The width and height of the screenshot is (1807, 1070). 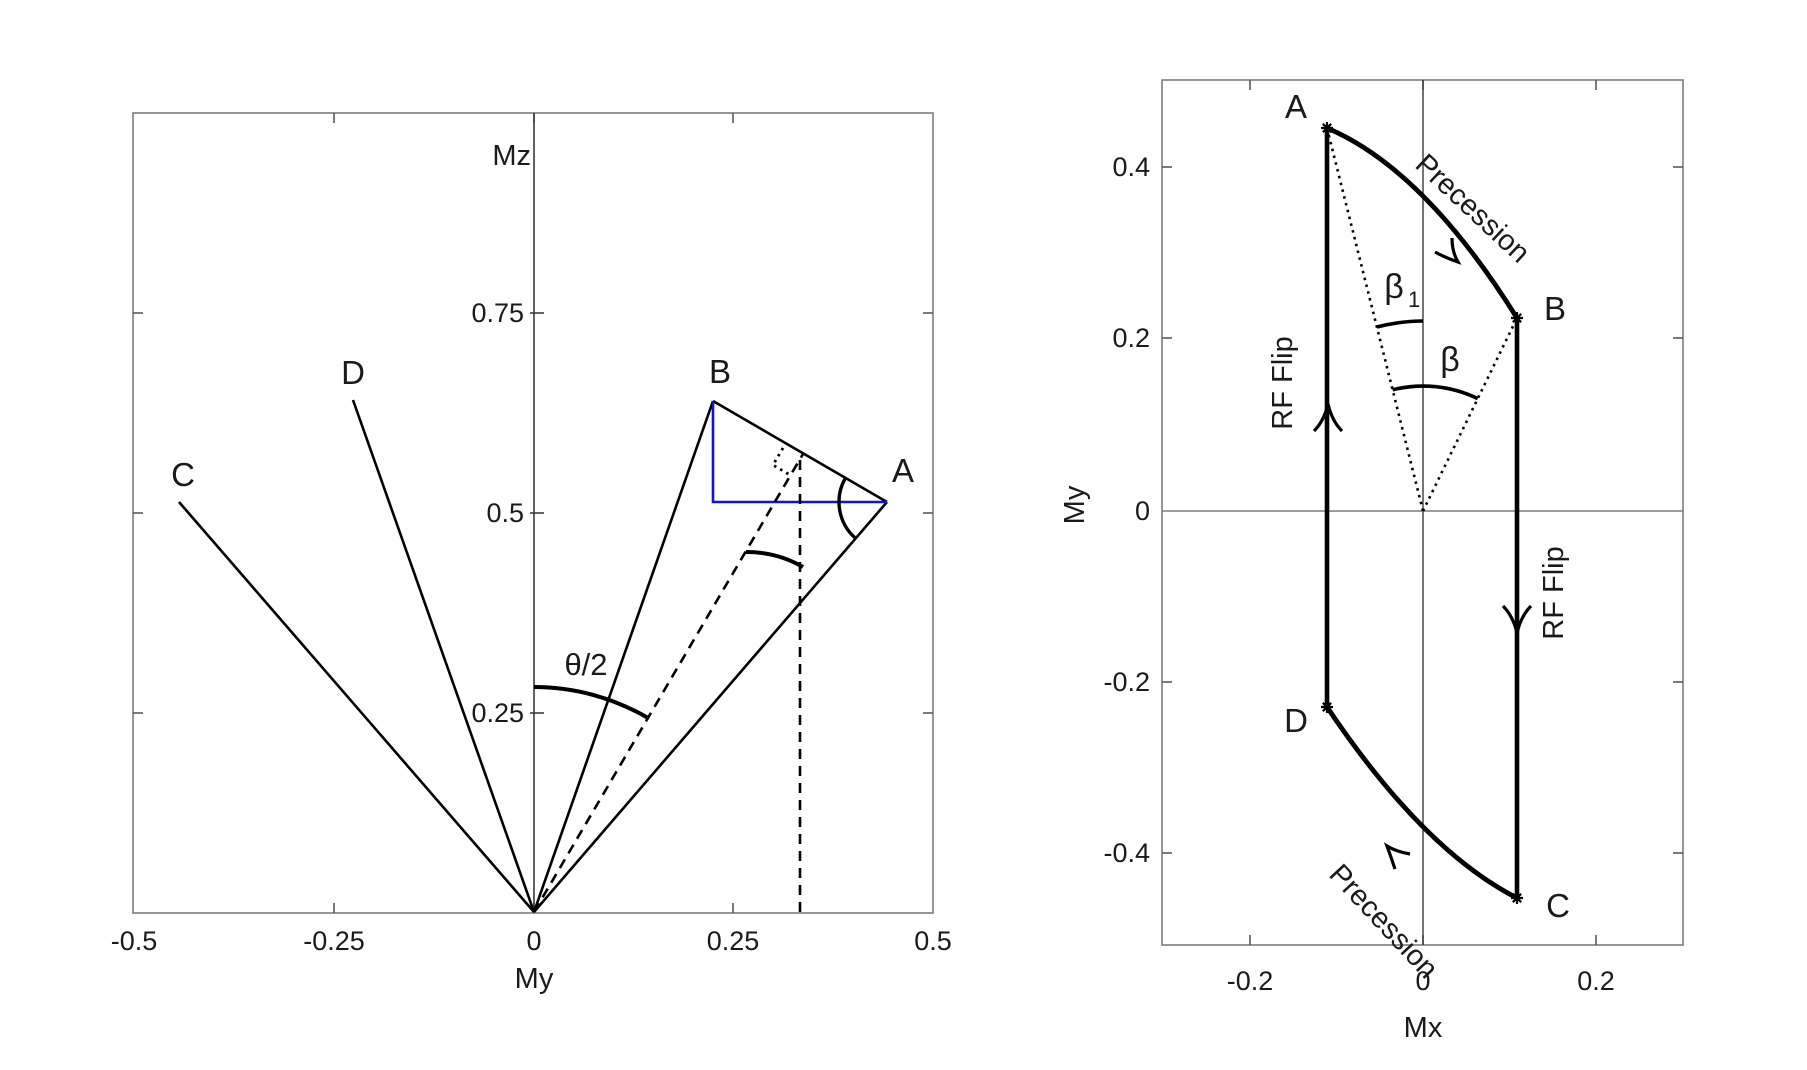 What do you see at coordinates (720, 371) in the screenshot?
I see `left-label-b: B` at bounding box center [720, 371].